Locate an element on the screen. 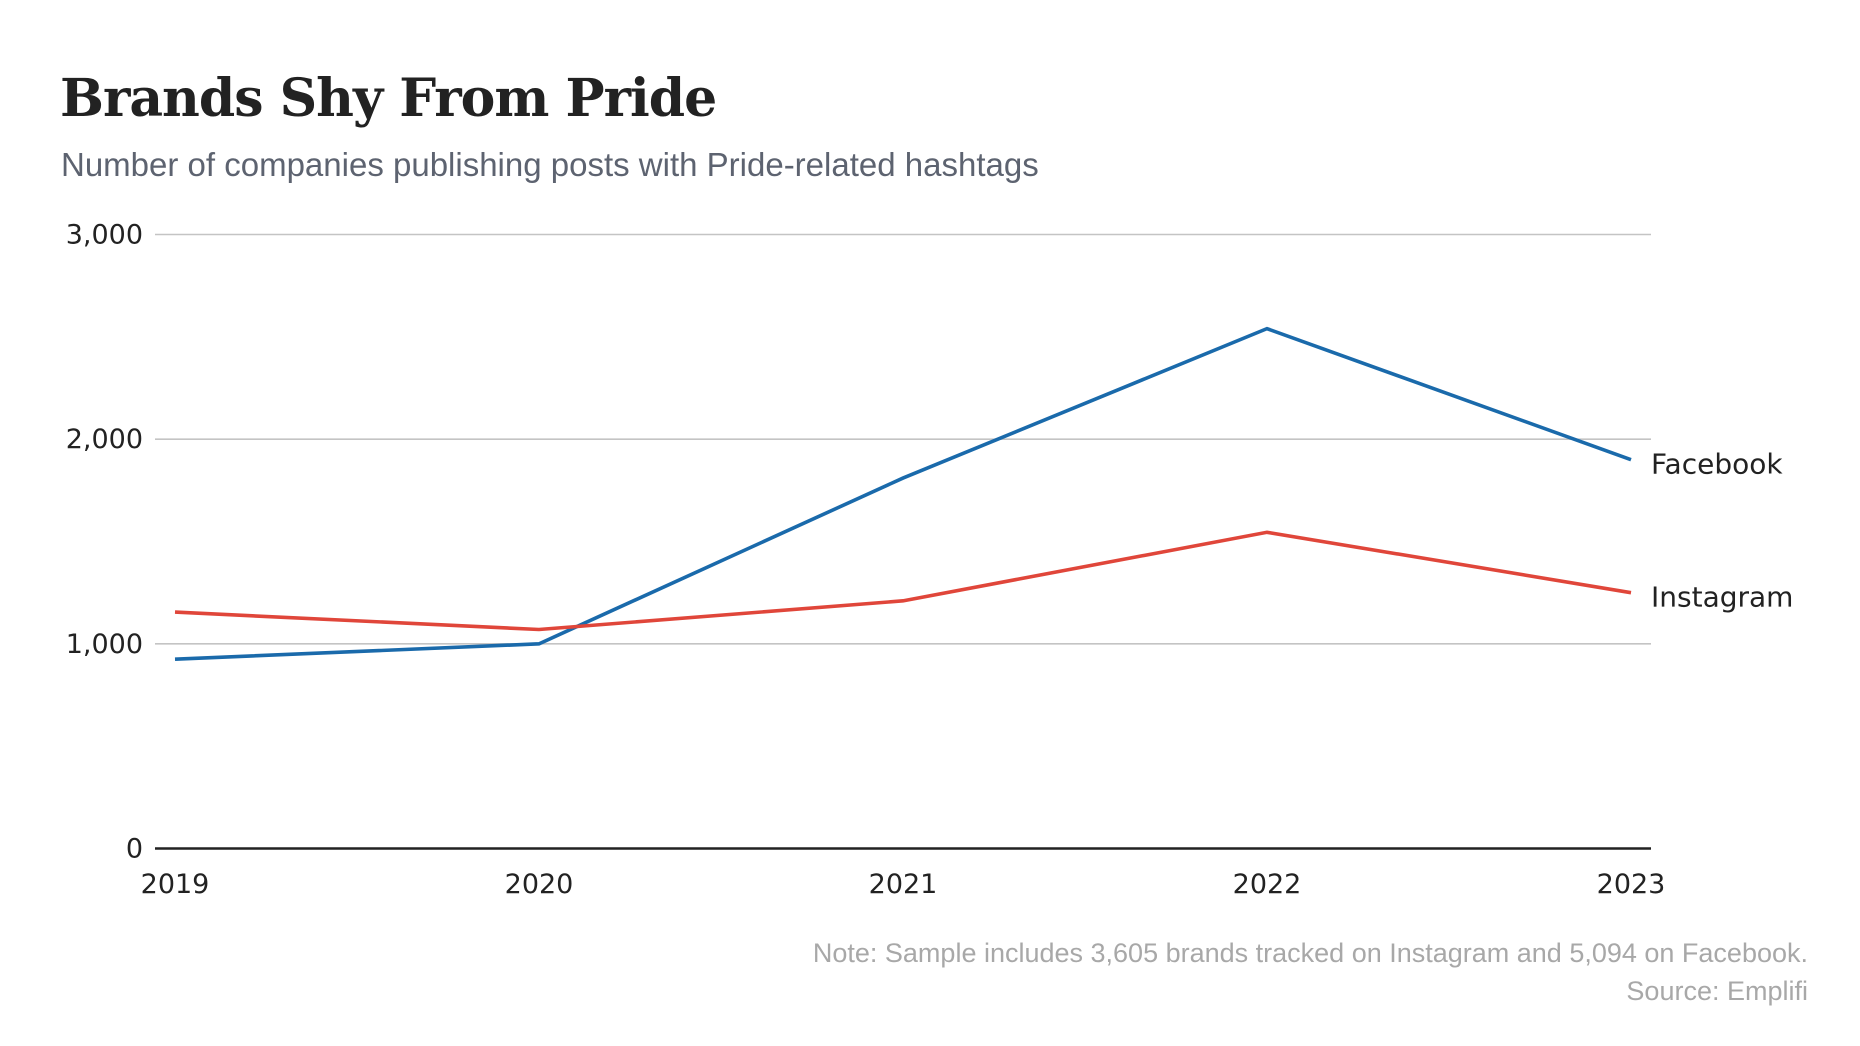 Image resolution: width=1860 pixels, height=1046 pixels. series-label-facebook: Facebook is located at coordinates (1717, 464).